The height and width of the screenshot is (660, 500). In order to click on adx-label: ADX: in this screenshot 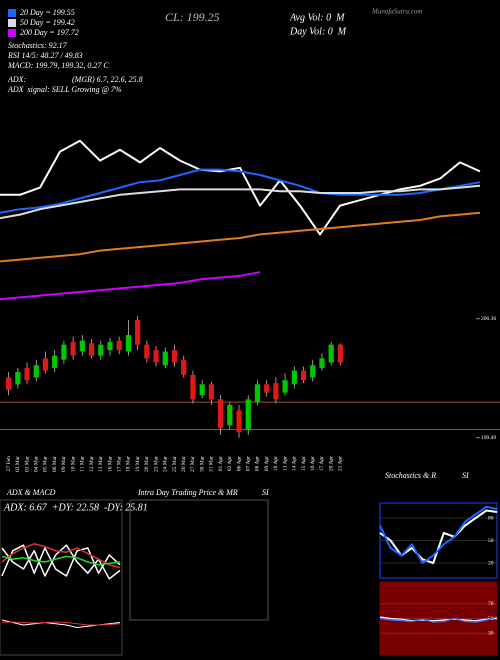, I will do `click(17, 79)`.